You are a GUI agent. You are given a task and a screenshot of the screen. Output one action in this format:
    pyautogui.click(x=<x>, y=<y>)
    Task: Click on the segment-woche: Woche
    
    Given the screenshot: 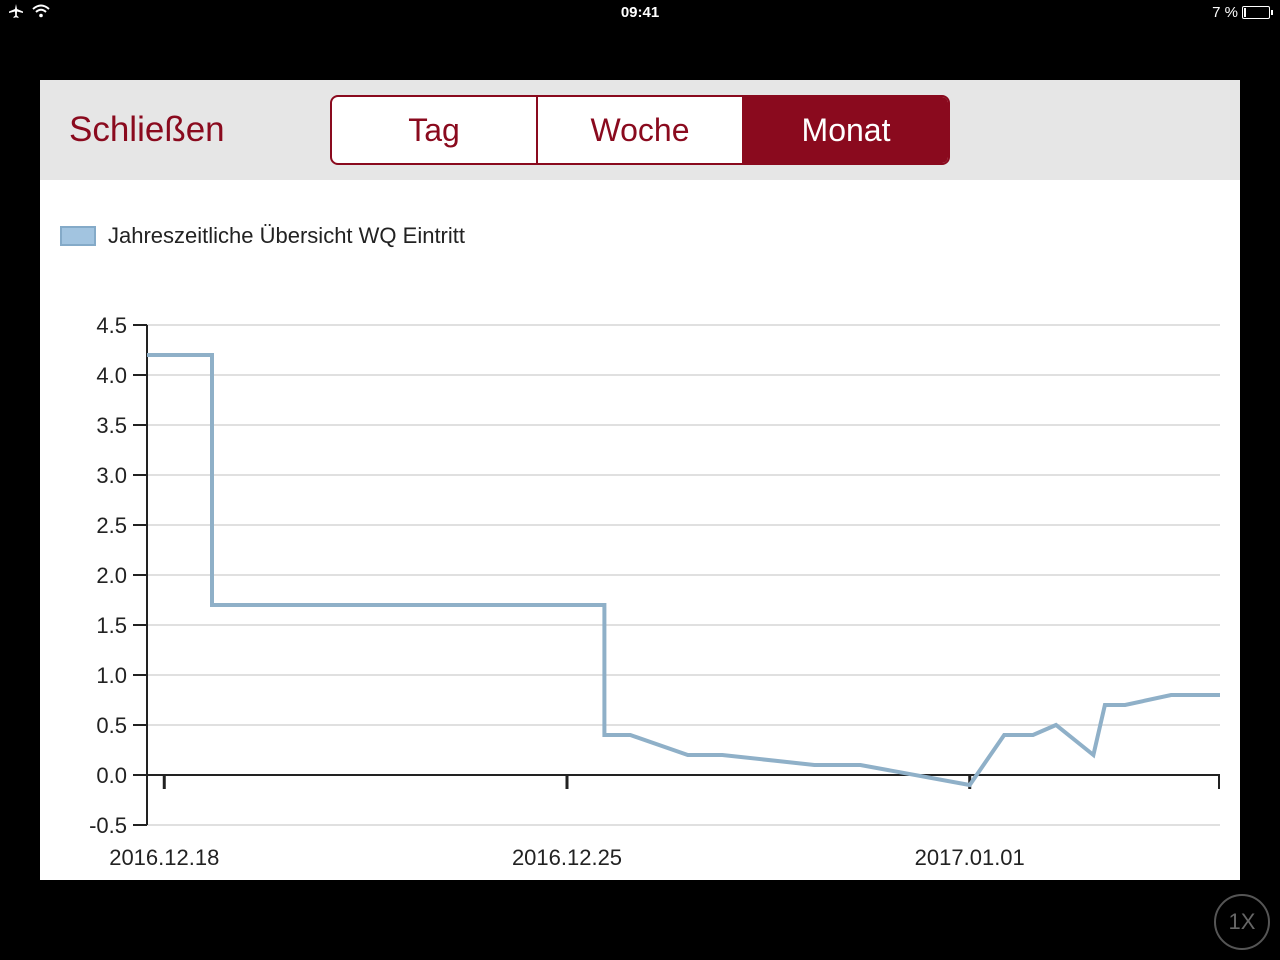 What is the action you would take?
    pyautogui.click(x=641, y=130)
    